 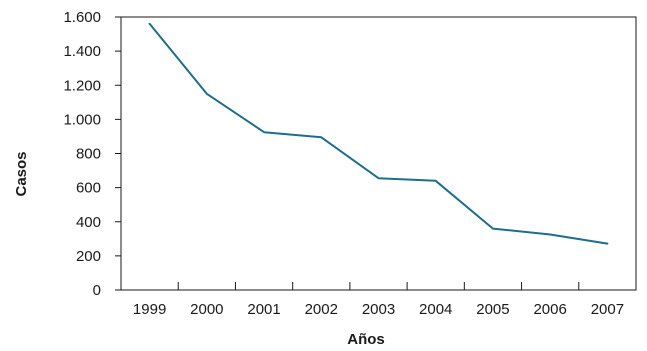 What do you see at coordinates (82, 17) in the screenshot?
I see `y-tick-label: 1.600` at bounding box center [82, 17].